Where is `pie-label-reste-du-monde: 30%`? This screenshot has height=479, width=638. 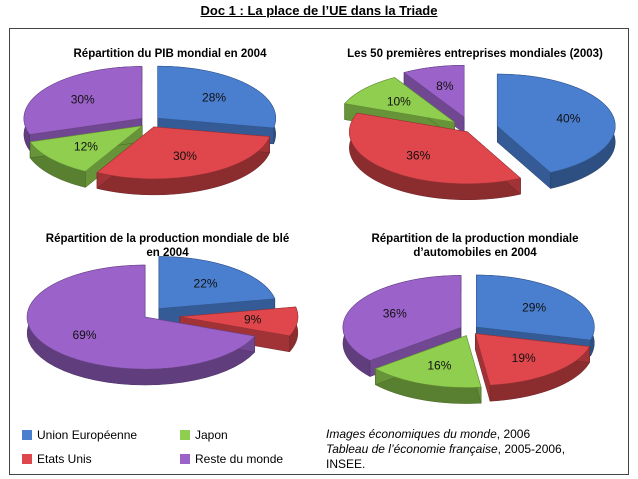
pie-label-reste-du-monde: 30% is located at coordinates (83, 100).